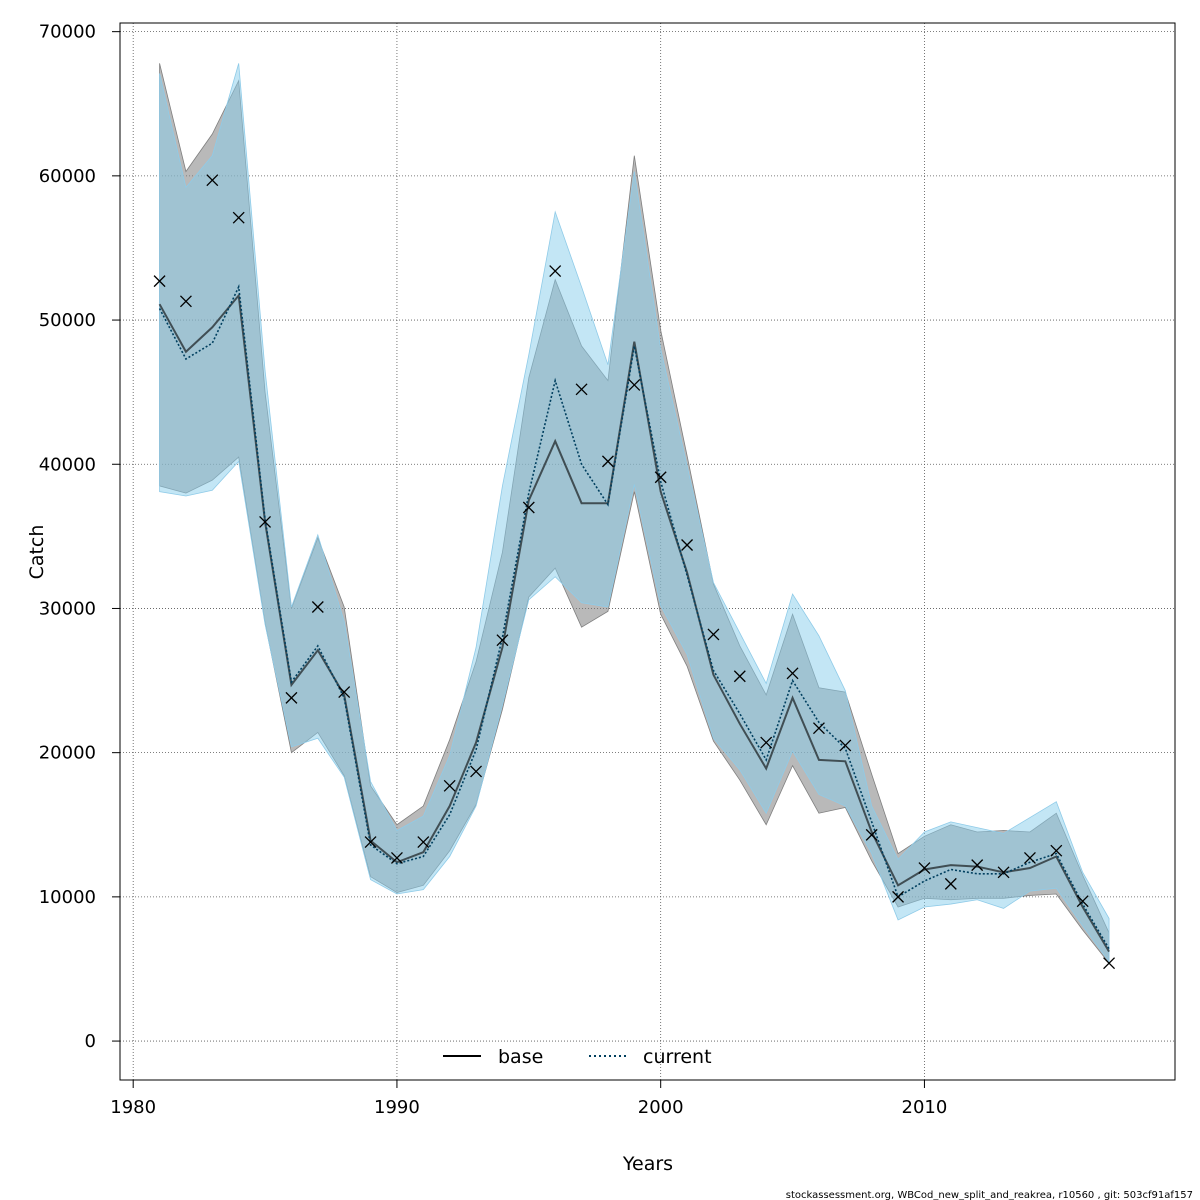 The width and height of the screenshot is (1200, 1200). Describe the element at coordinates (67, 320) in the screenshot. I see `y-tick-label: 50000` at that location.